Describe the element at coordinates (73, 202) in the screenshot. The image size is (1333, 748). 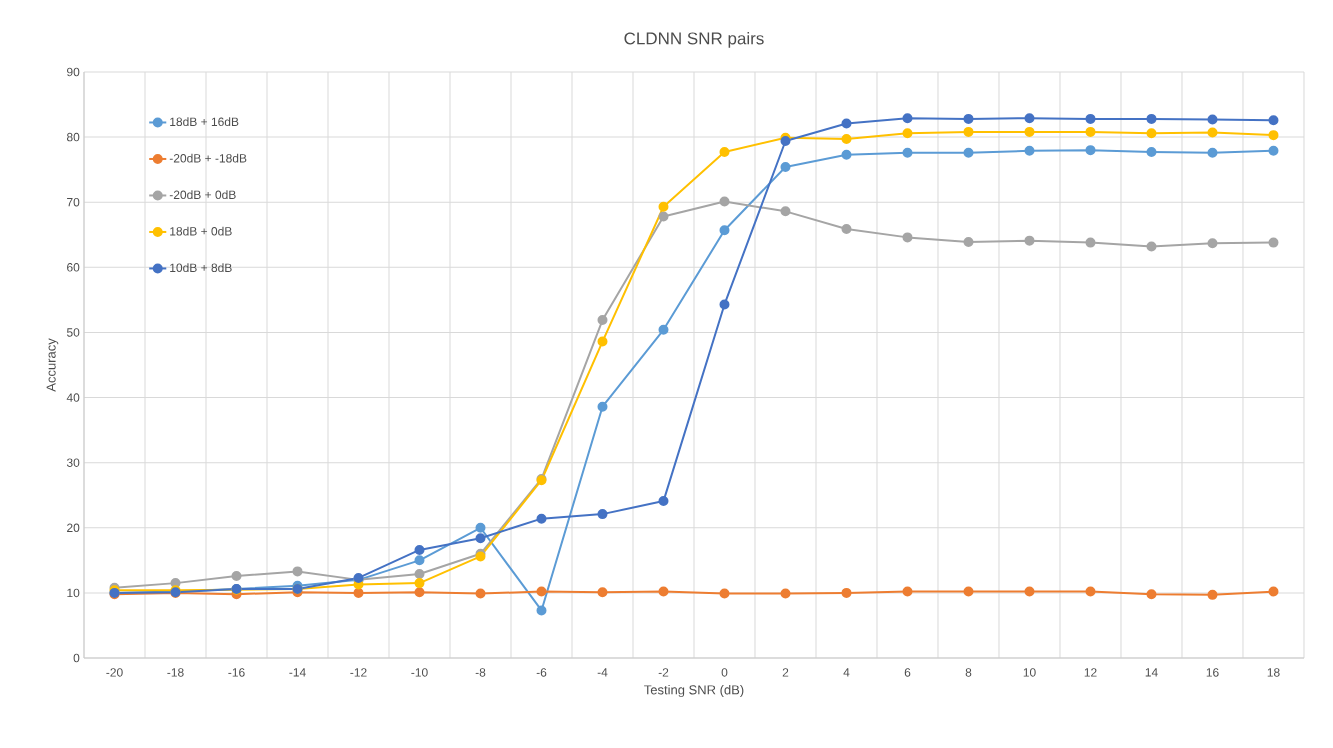
I see `y-tick-label: 70` at that location.